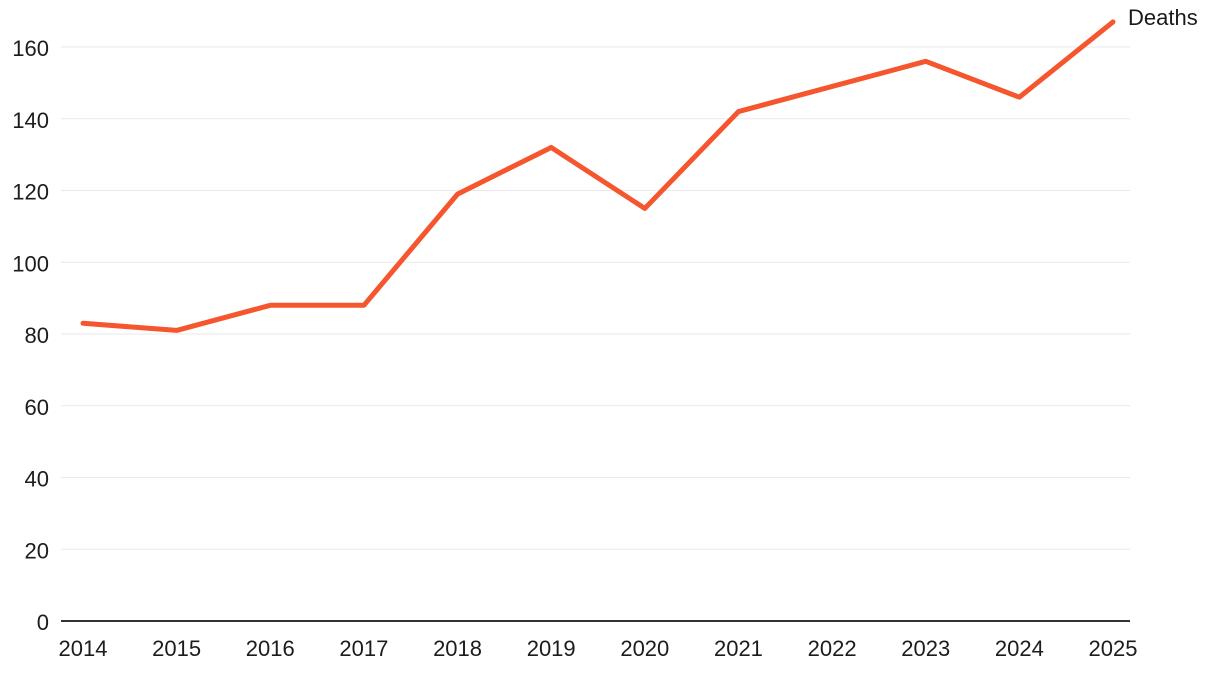 Image resolution: width=1220 pixels, height=676 pixels. I want to click on x-tick-label: 2020, so click(644, 648).